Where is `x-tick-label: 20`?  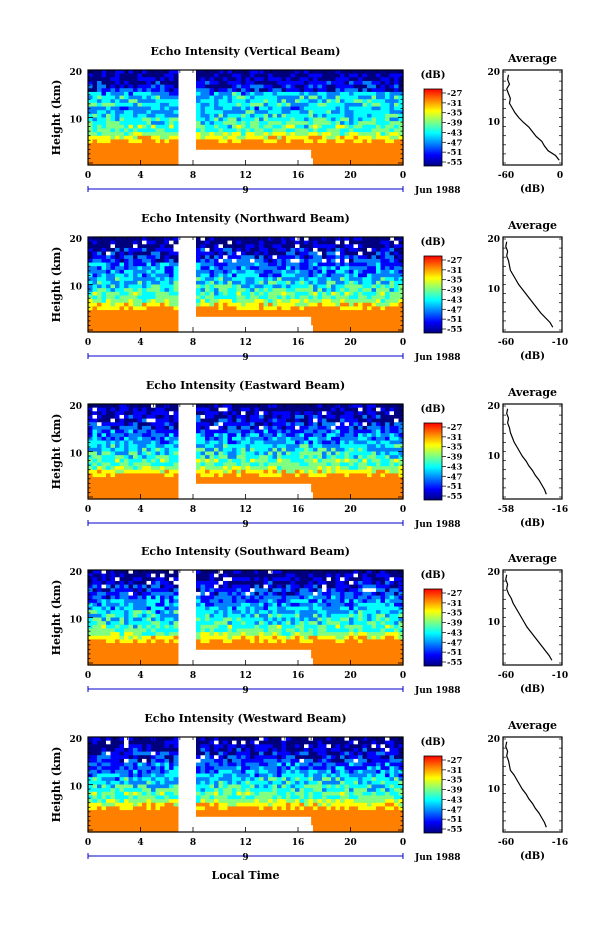
x-tick-label: 20 is located at coordinates (350, 176).